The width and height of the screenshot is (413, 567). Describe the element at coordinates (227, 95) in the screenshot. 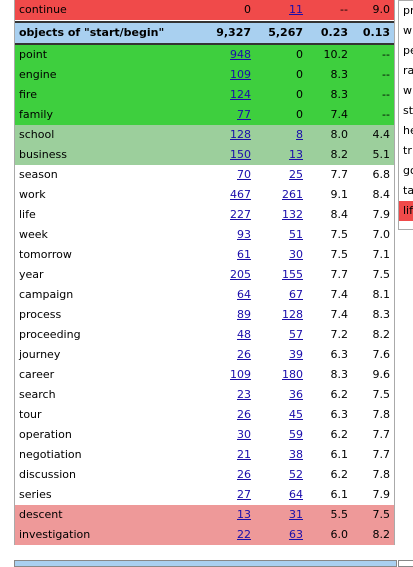

I see `row-count-1-cell: 124` at that location.